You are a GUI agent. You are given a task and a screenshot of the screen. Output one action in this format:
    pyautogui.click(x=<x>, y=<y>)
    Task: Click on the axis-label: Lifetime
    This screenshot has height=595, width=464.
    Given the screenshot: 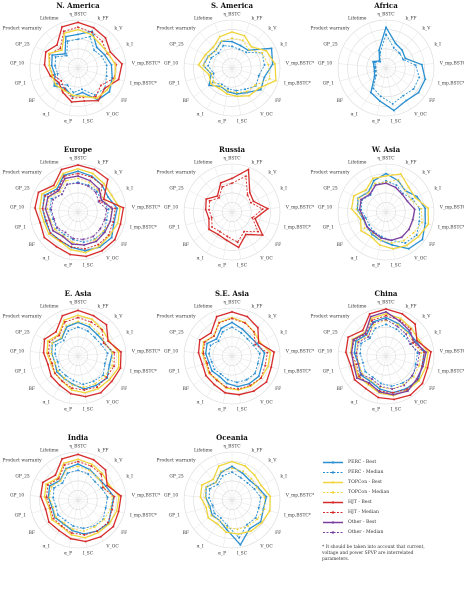 What is the action you would take?
    pyautogui.click(x=357, y=306)
    